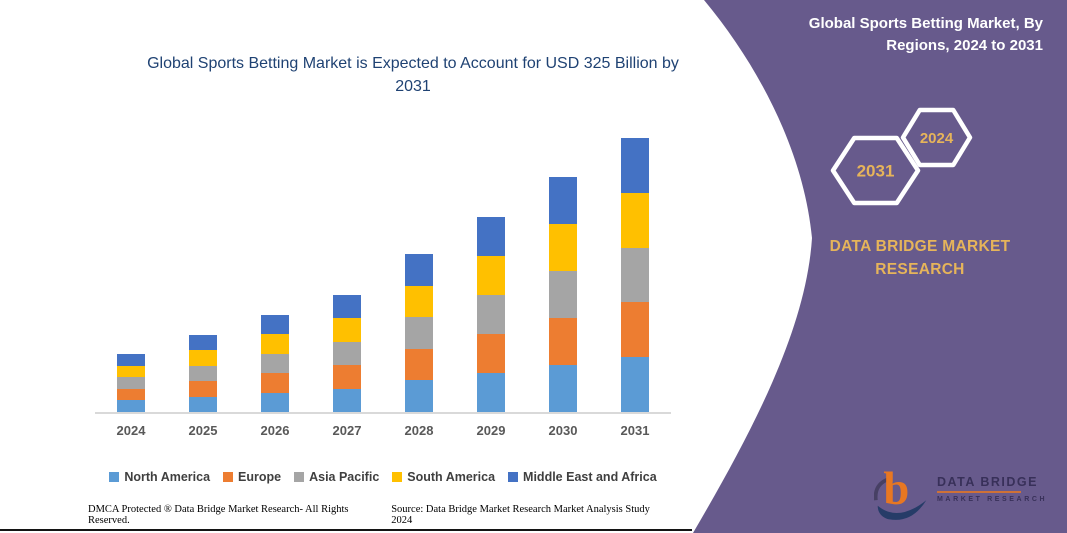  I want to click on bar-segment-2031-south-america, so click(635, 220).